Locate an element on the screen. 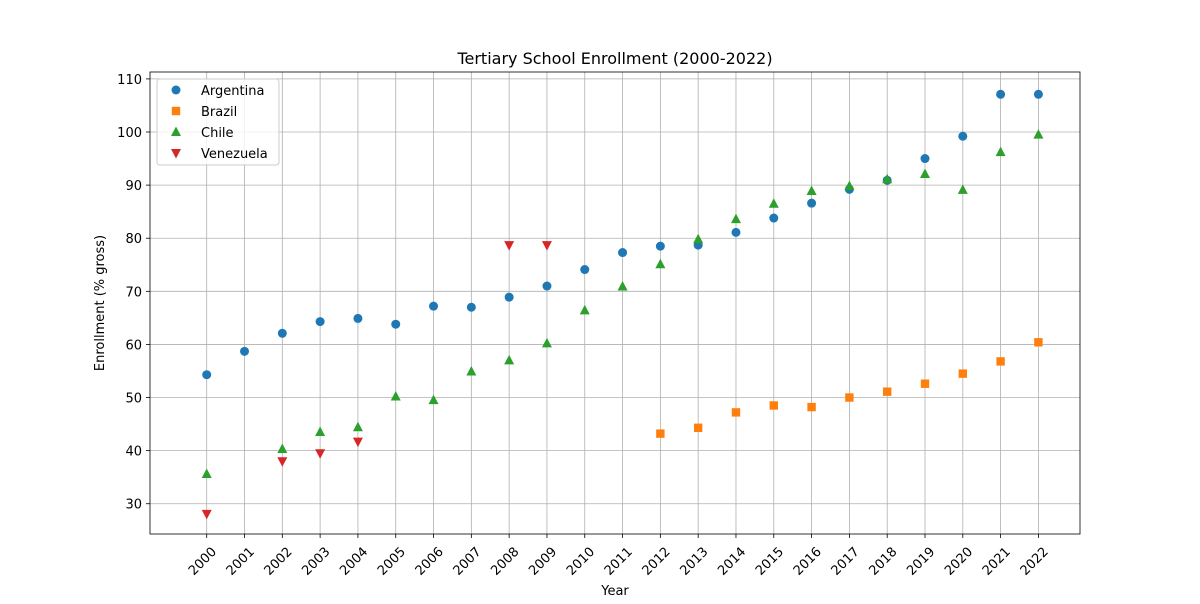 The height and width of the screenshot is (604, 1200). x-tick-label: 2011 is located at coordinates (619, 562).